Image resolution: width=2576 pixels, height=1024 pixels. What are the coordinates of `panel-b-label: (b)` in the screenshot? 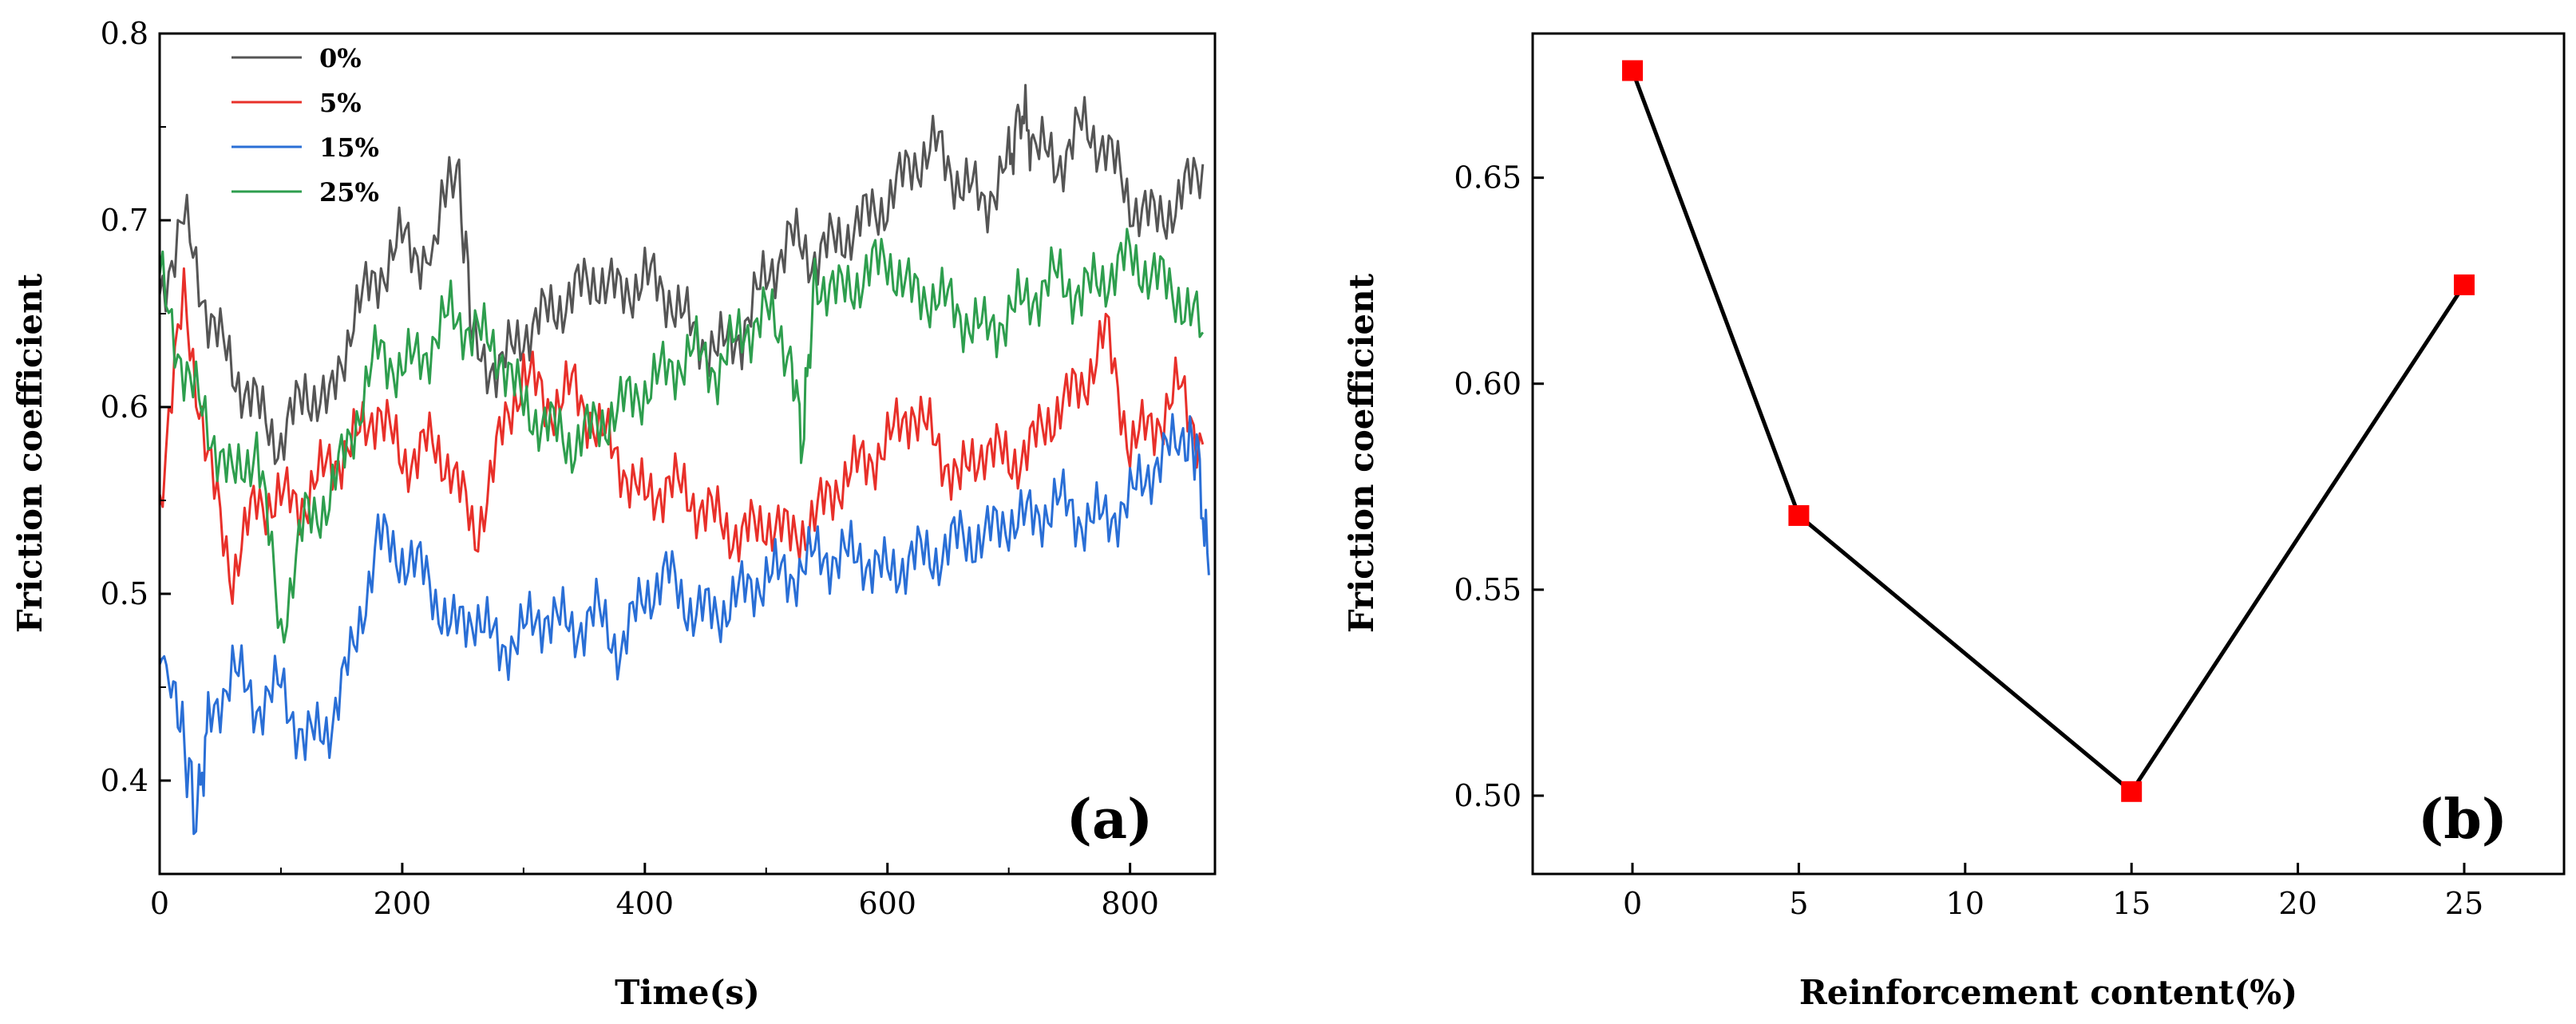 It's located at (2462, 820).